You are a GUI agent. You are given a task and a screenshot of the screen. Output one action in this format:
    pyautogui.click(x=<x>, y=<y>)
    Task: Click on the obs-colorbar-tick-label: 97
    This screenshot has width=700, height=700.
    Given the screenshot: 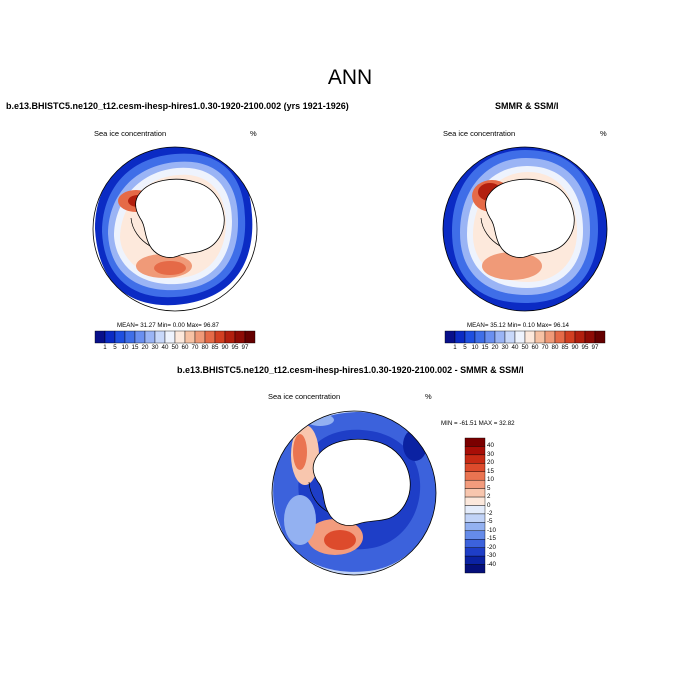 What is the action you would take?
    pyautogui.click(x=595, y=347)
    